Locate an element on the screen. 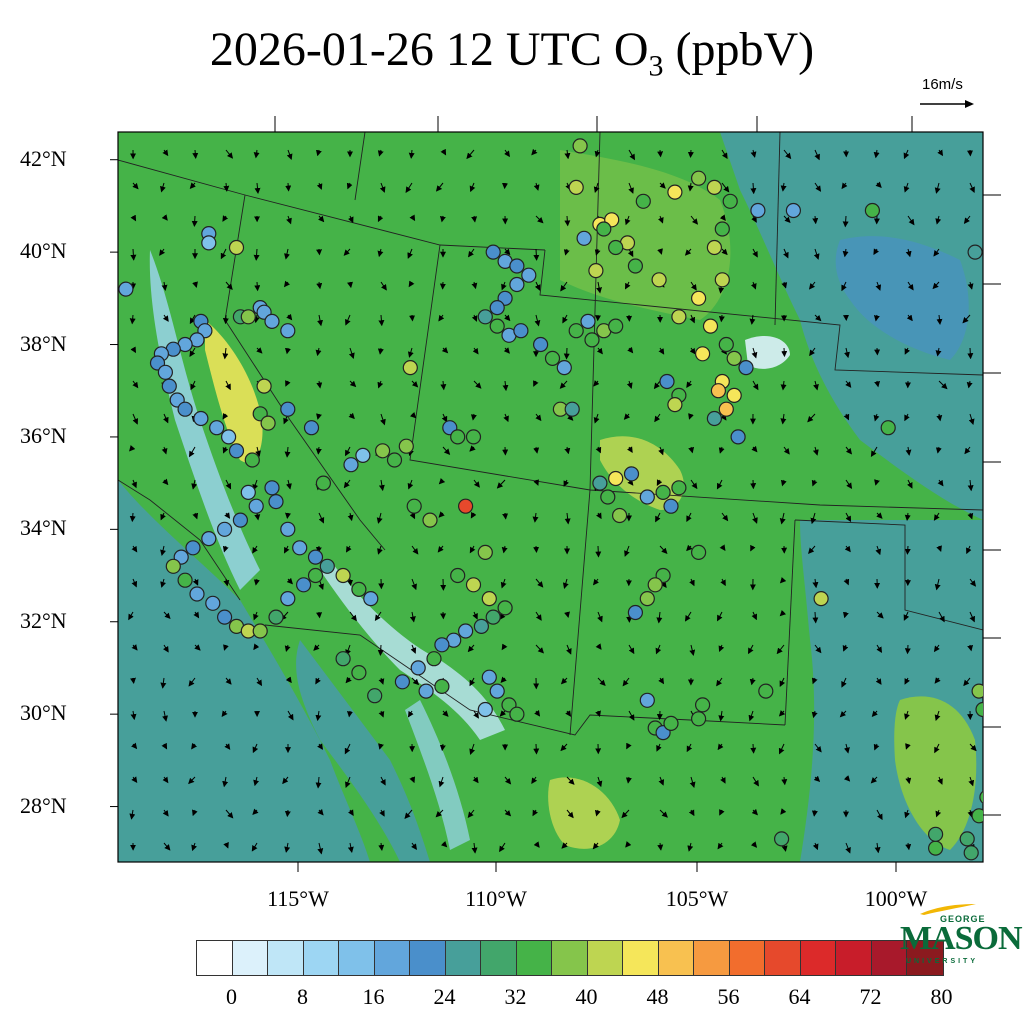 This screenshot has width=1024, height=1024. university-logo: GEORGE MASON UNIVERSITY is located at coordinates (960, 935).